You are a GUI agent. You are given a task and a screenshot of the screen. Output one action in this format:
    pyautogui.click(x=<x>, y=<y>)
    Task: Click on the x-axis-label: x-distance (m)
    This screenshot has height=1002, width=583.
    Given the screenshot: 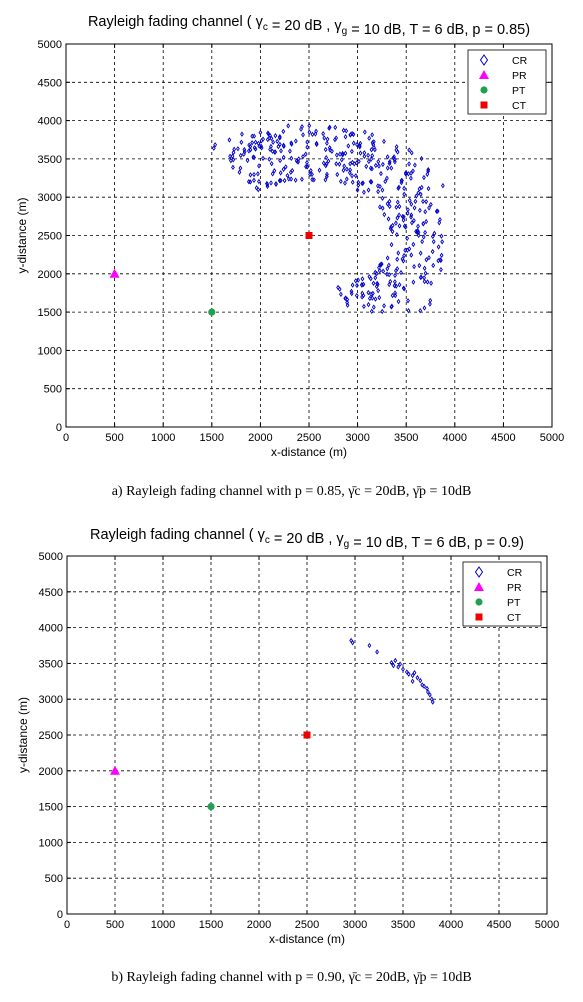 What is the action you would take?
    pyautogui.click(x=309, y=452)
    